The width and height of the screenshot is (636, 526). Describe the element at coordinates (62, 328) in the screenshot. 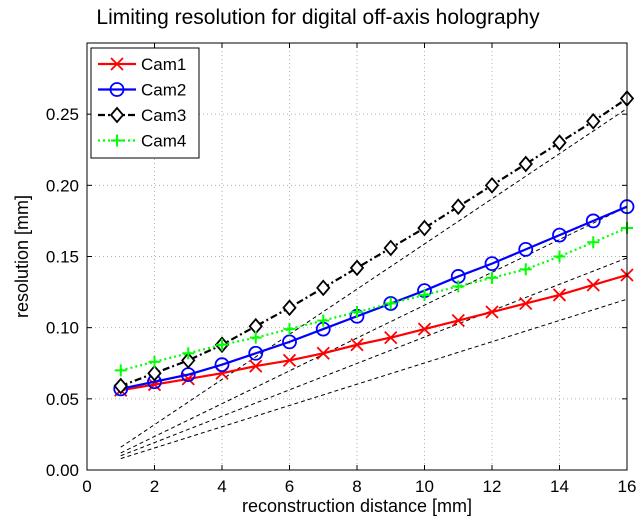

I see `y-tick-label: 0.10` at that location.